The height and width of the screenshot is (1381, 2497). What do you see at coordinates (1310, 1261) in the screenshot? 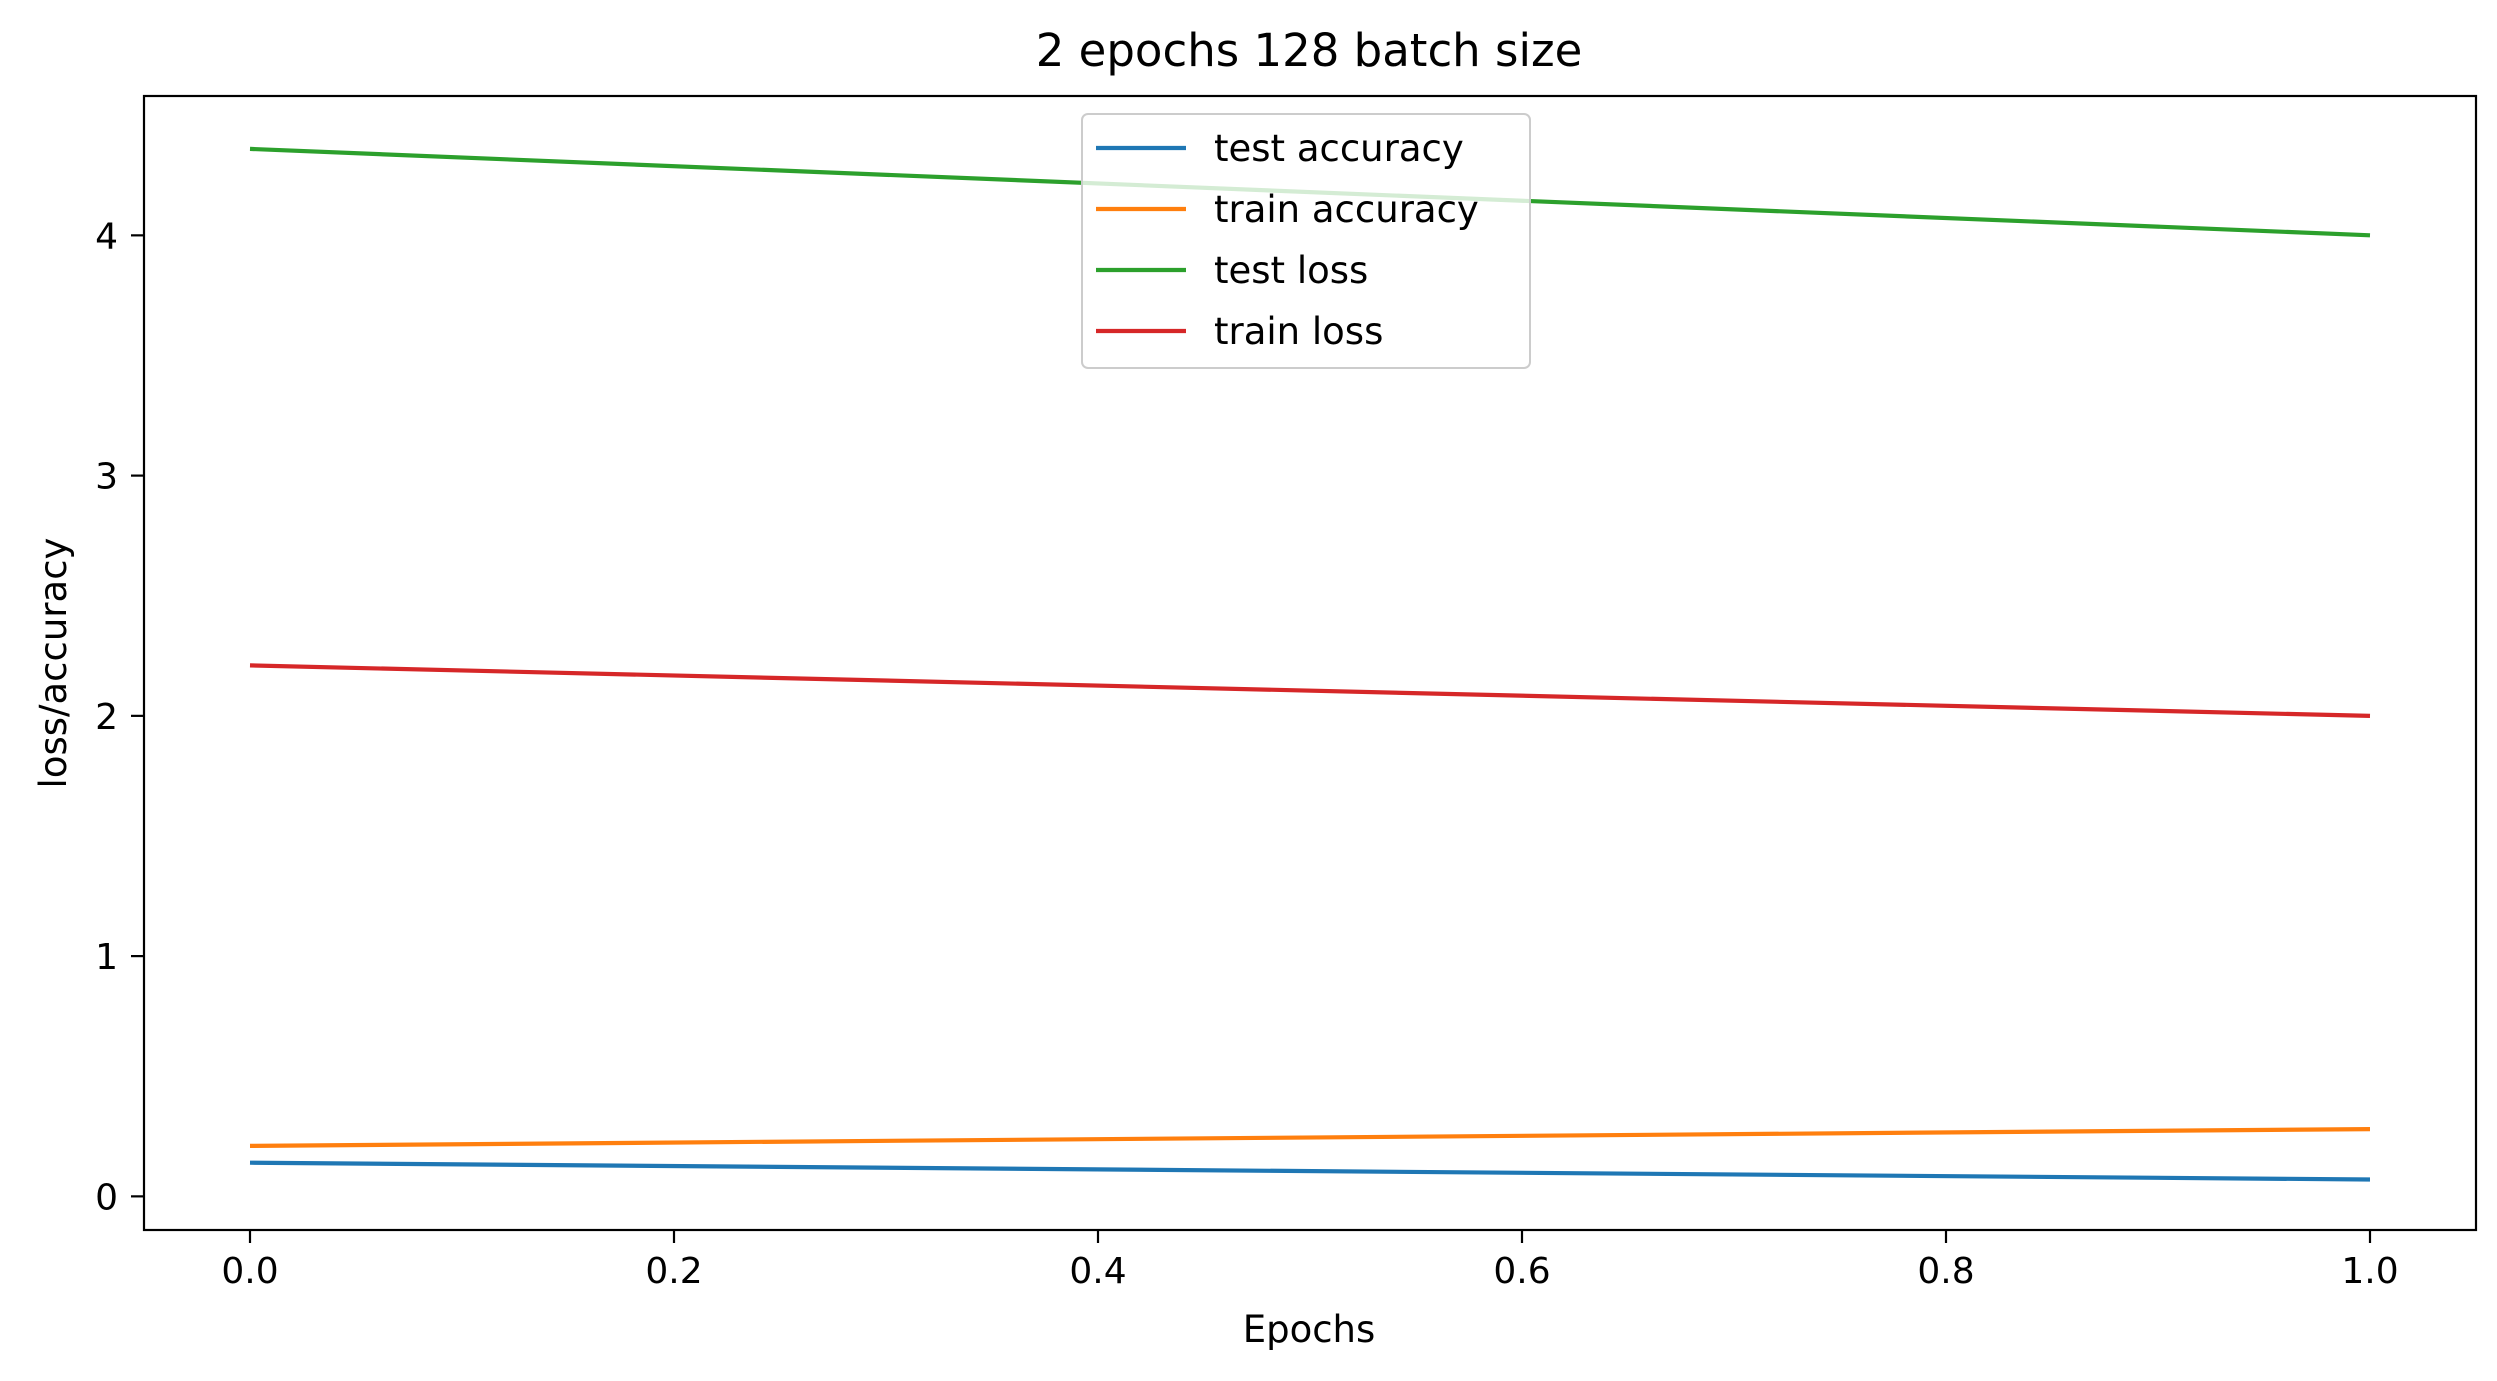
I see `x-axis: 0.0 0.2 0.4 0.6 0.8 1.0` at bounding box center [1310, 1261].